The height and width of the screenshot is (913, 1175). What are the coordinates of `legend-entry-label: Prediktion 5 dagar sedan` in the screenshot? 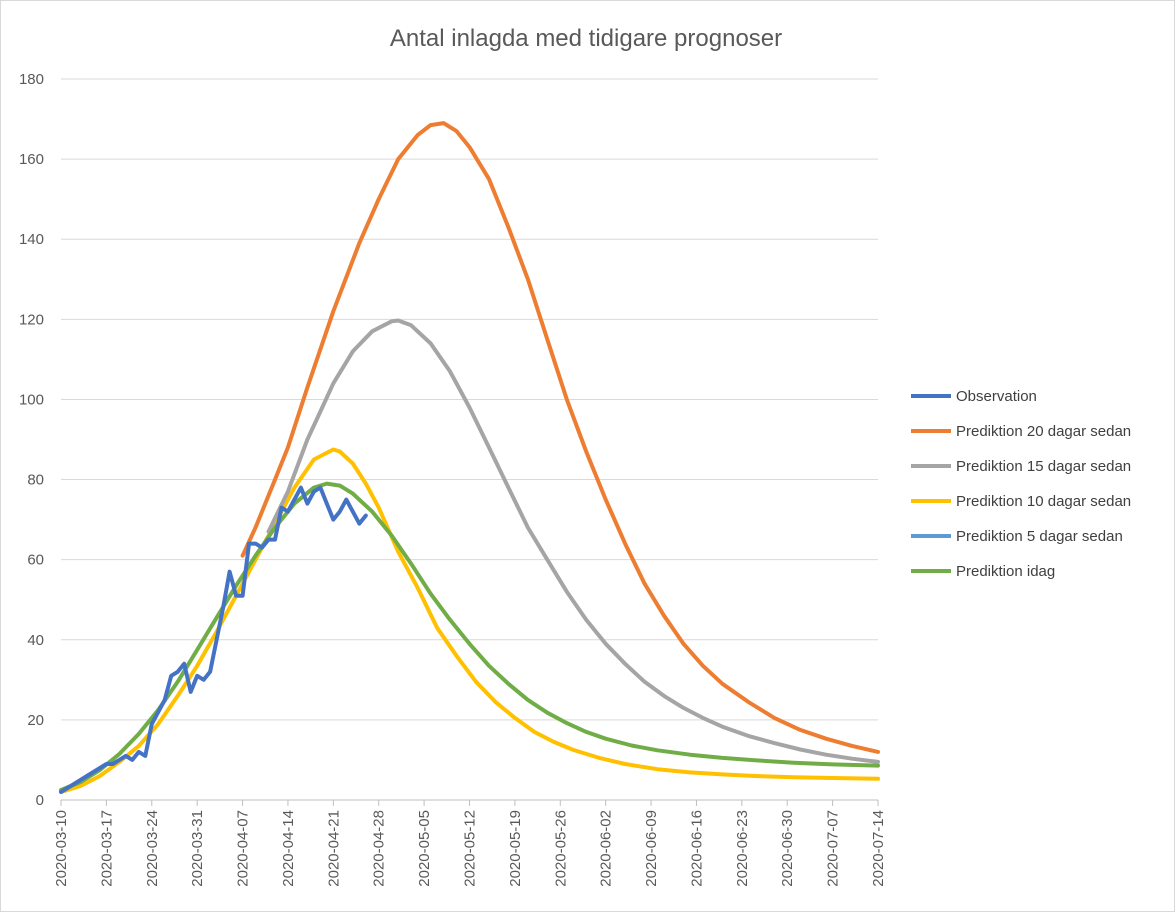 It's located at (1039, 536).